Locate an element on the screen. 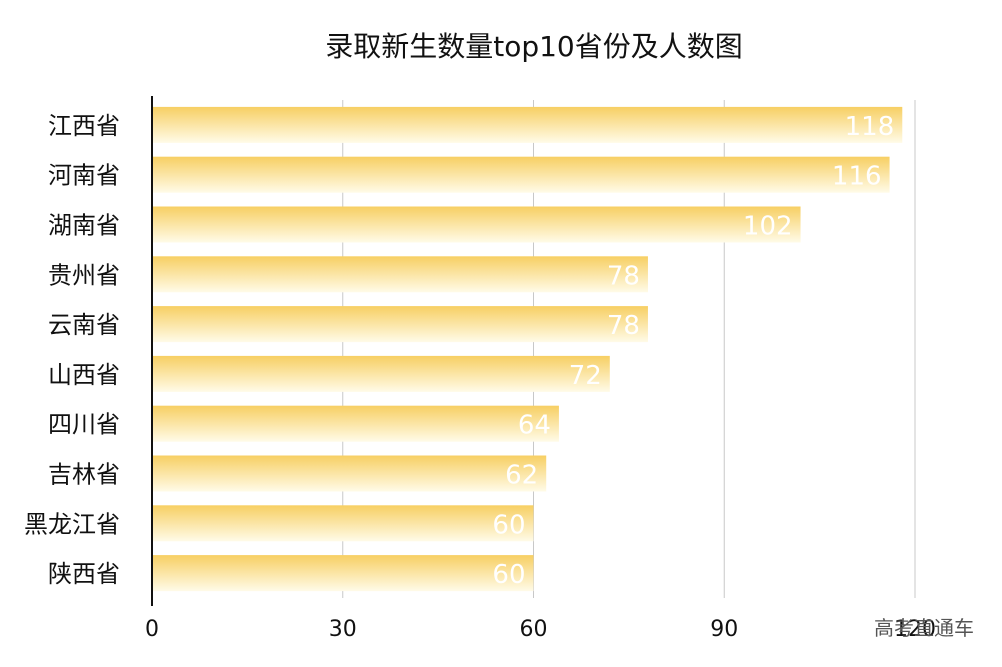  watermark: 高考直通车 is located at coordinates (924, 628).